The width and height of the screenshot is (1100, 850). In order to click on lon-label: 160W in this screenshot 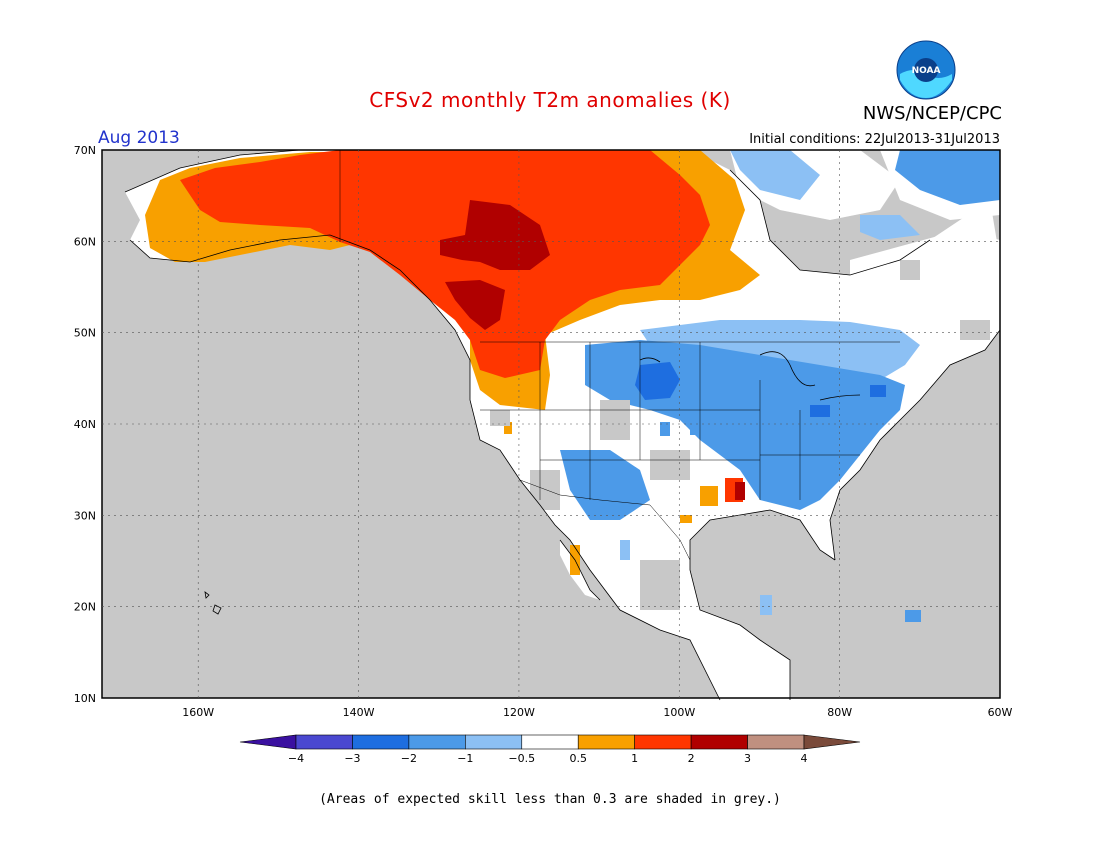, I will do `click(198, 712)`.